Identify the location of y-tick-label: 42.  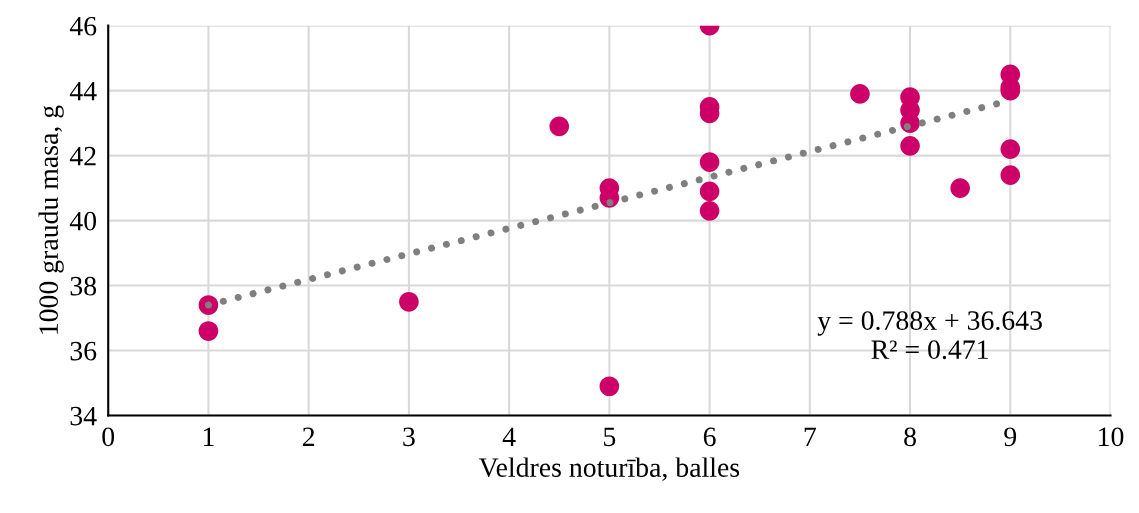
(82, 156).